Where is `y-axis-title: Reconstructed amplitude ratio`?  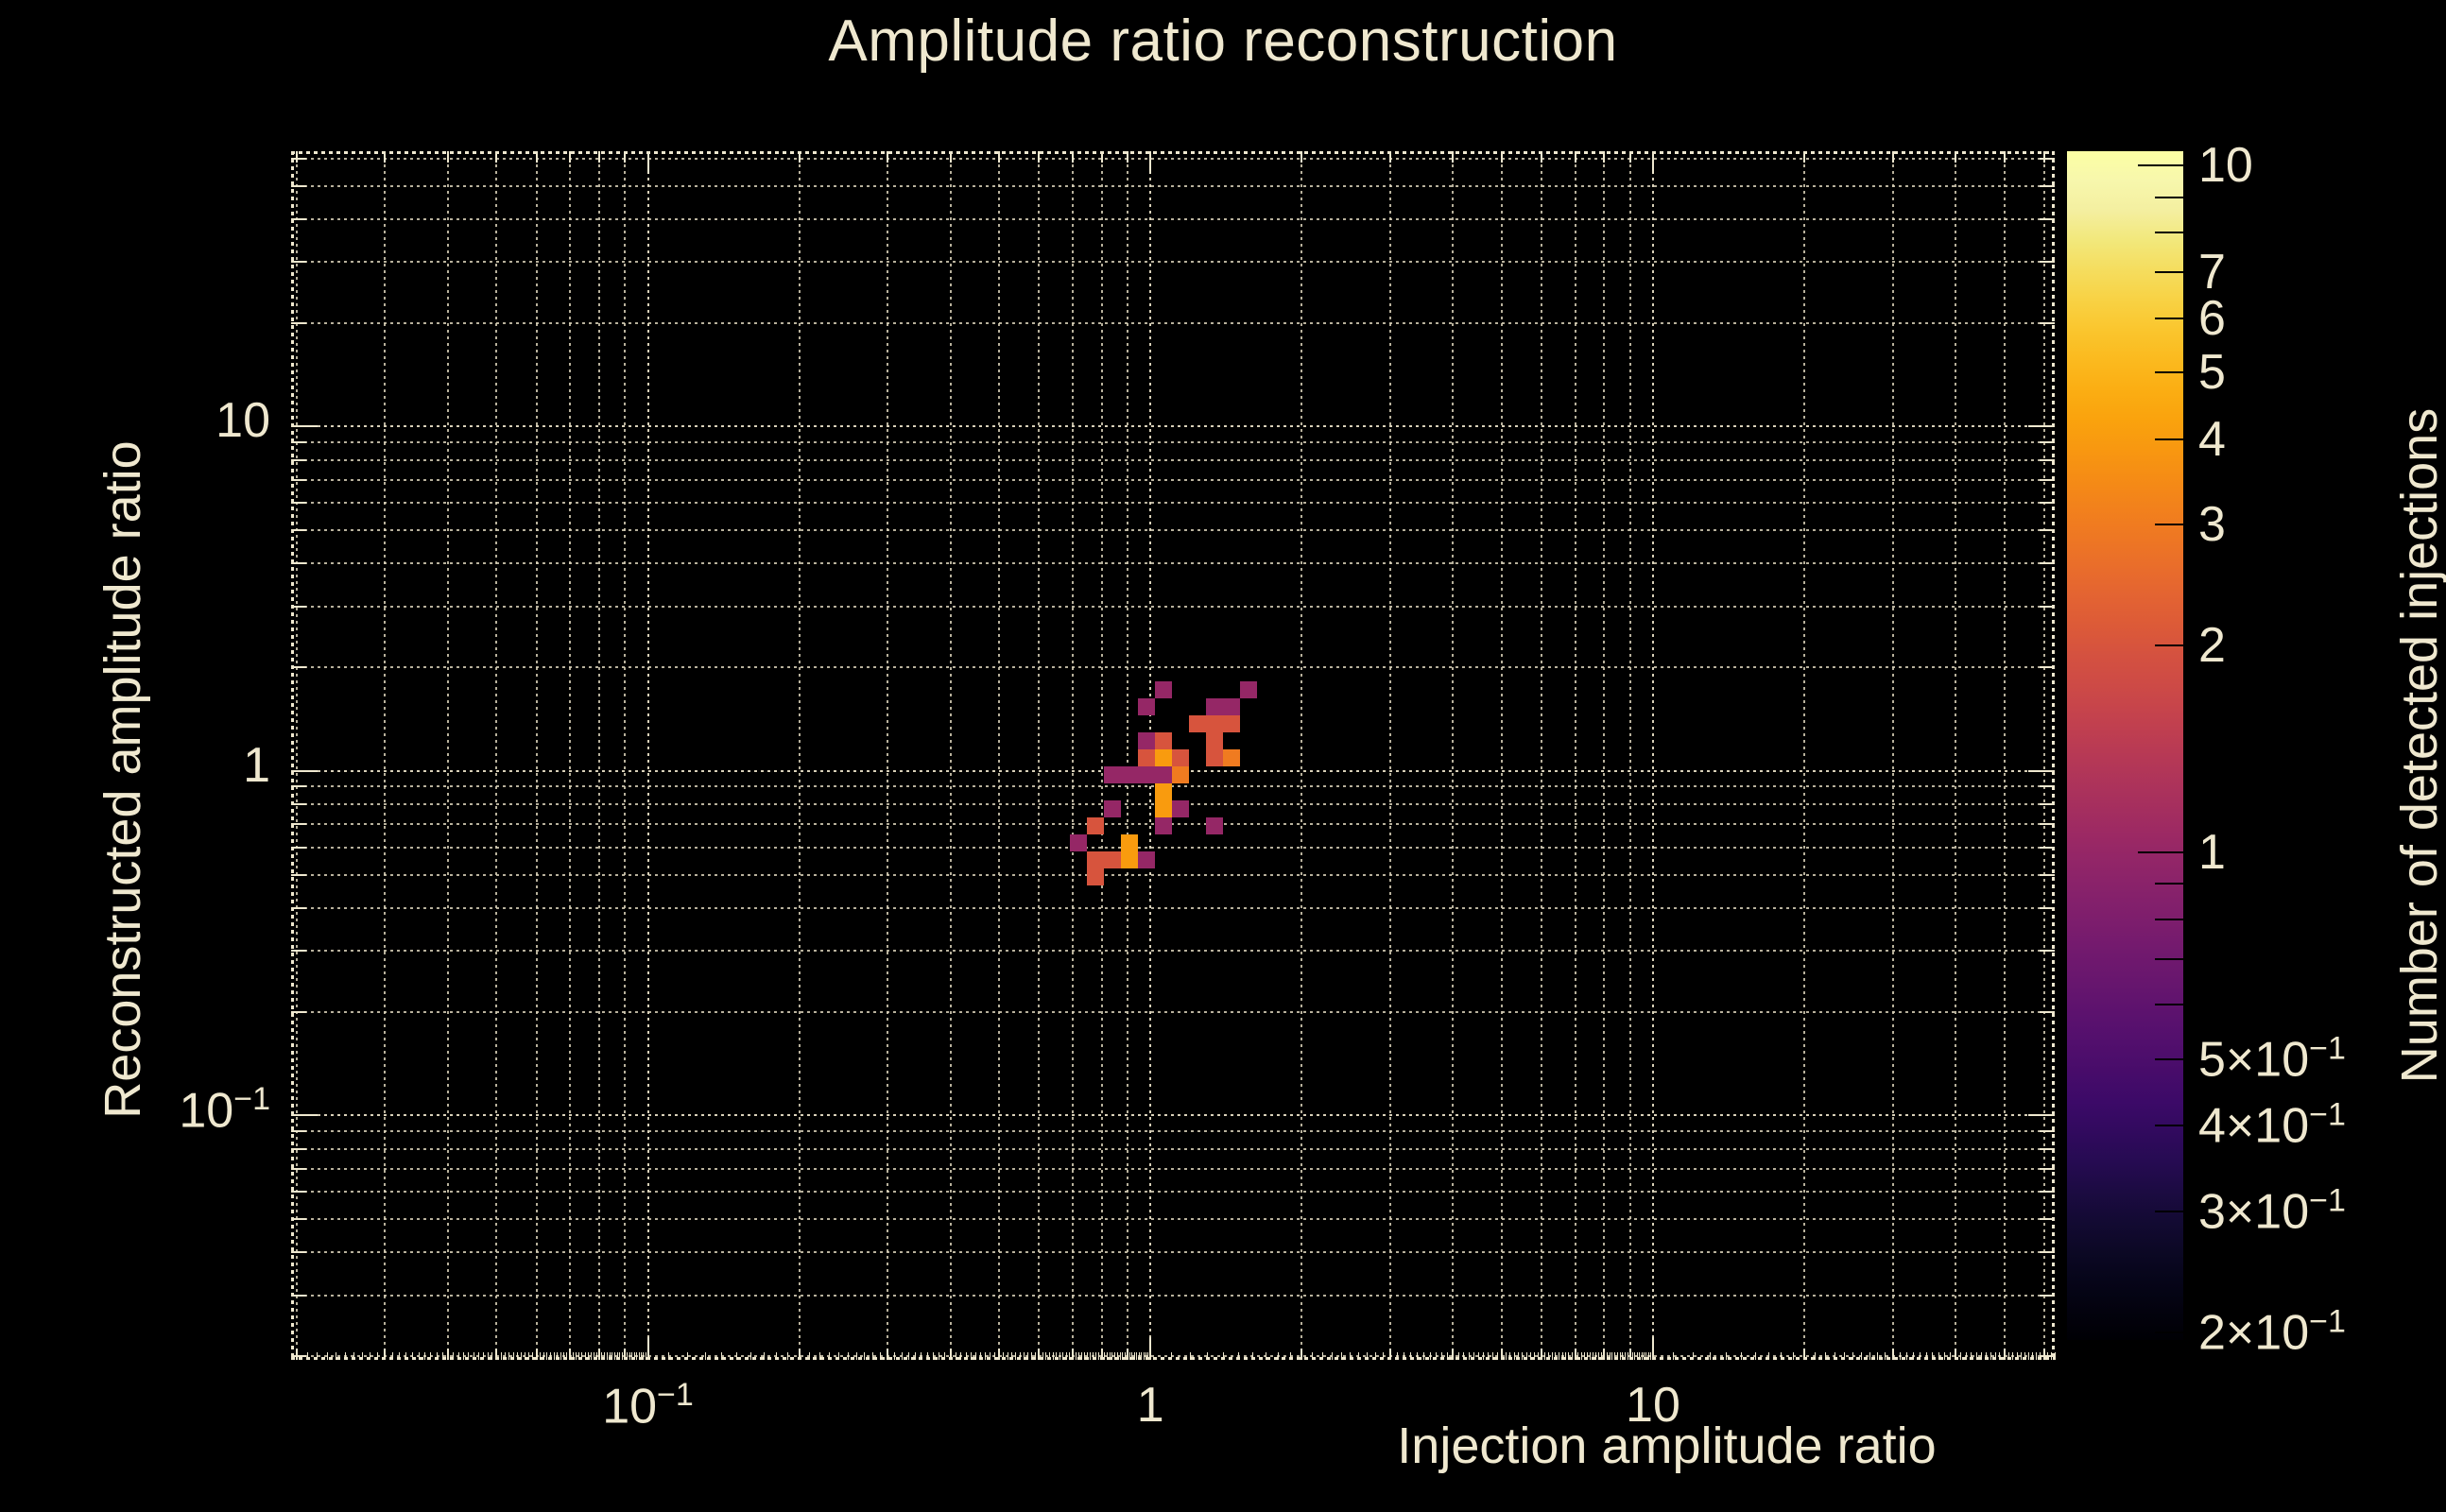
y-axis-title: Reconstructed amplitude ratio is located at coordinates (123, 779).